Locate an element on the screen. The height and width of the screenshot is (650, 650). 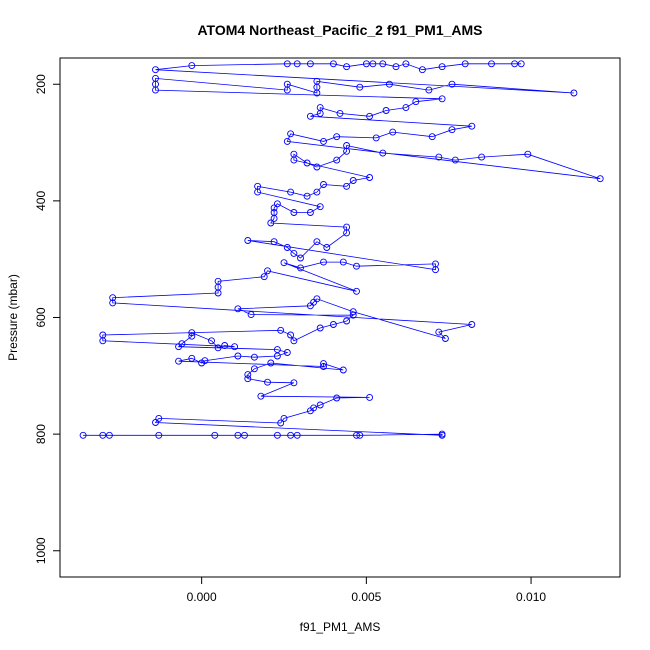
y-tick-label: 200 is located at coordinates (41, 84).